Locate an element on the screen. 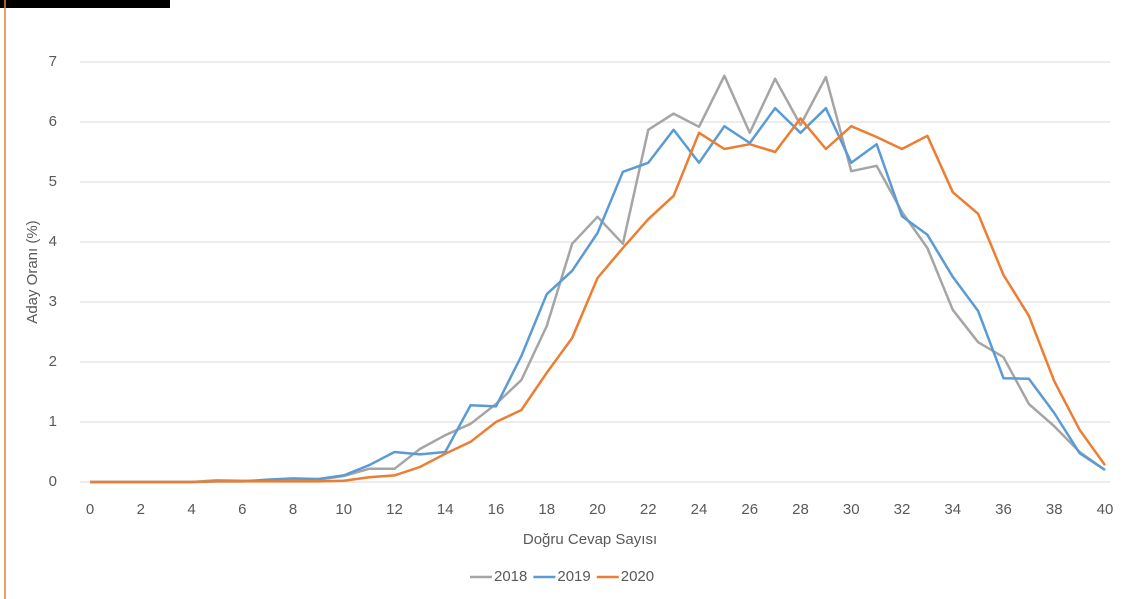 The height and width of the screenshot is (599, 1132). x-tick-label: 6 is located at coordinates (242, 509).